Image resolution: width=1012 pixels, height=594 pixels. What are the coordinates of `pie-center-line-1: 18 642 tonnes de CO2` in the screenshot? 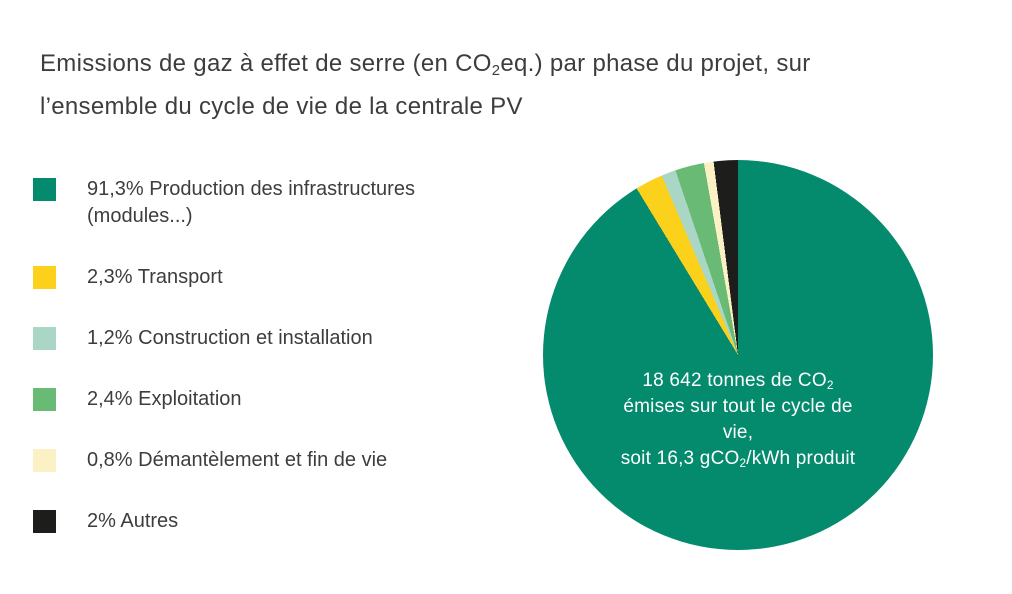 It's located at (738, 381).